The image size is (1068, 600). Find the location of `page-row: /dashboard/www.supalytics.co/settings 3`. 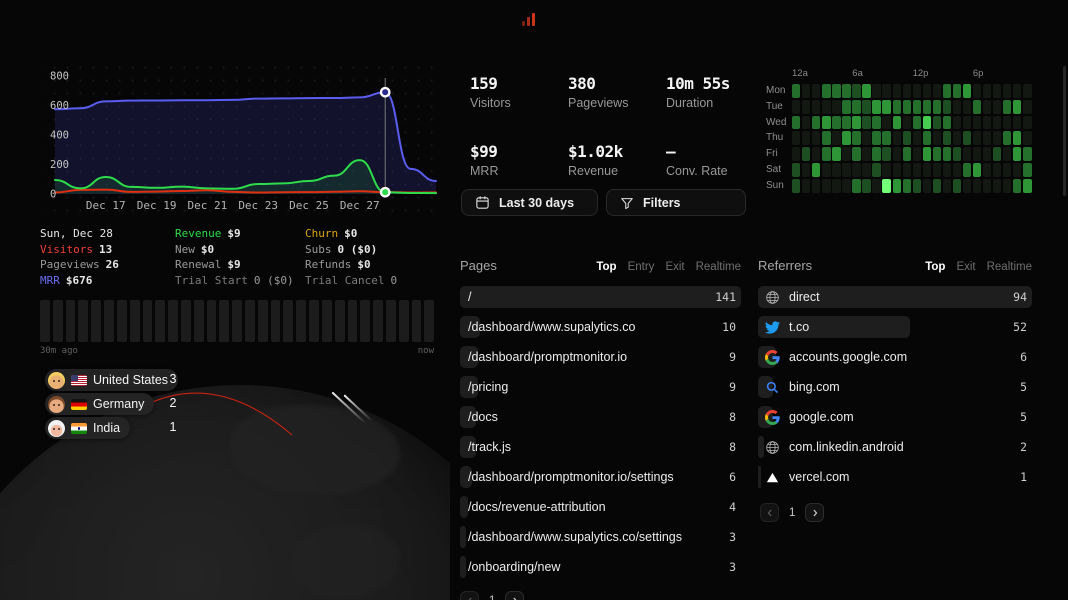

page-row: /dashboard/www.supalytics.co/settings 3 is located at coordinates (600, 537).